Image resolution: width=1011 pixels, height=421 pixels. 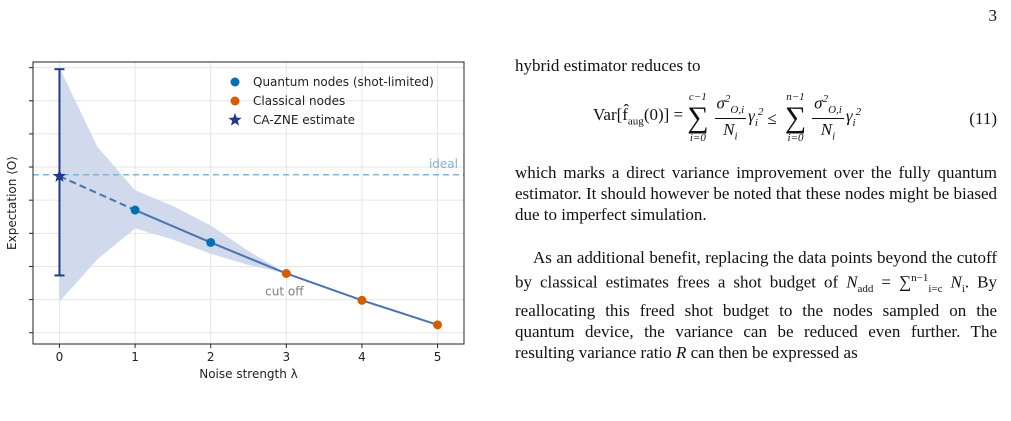 What do you see at coordinates (299, 101) in the screenshot?
I see `legend-label: Classical nodes` at bounding box center [299, 101].